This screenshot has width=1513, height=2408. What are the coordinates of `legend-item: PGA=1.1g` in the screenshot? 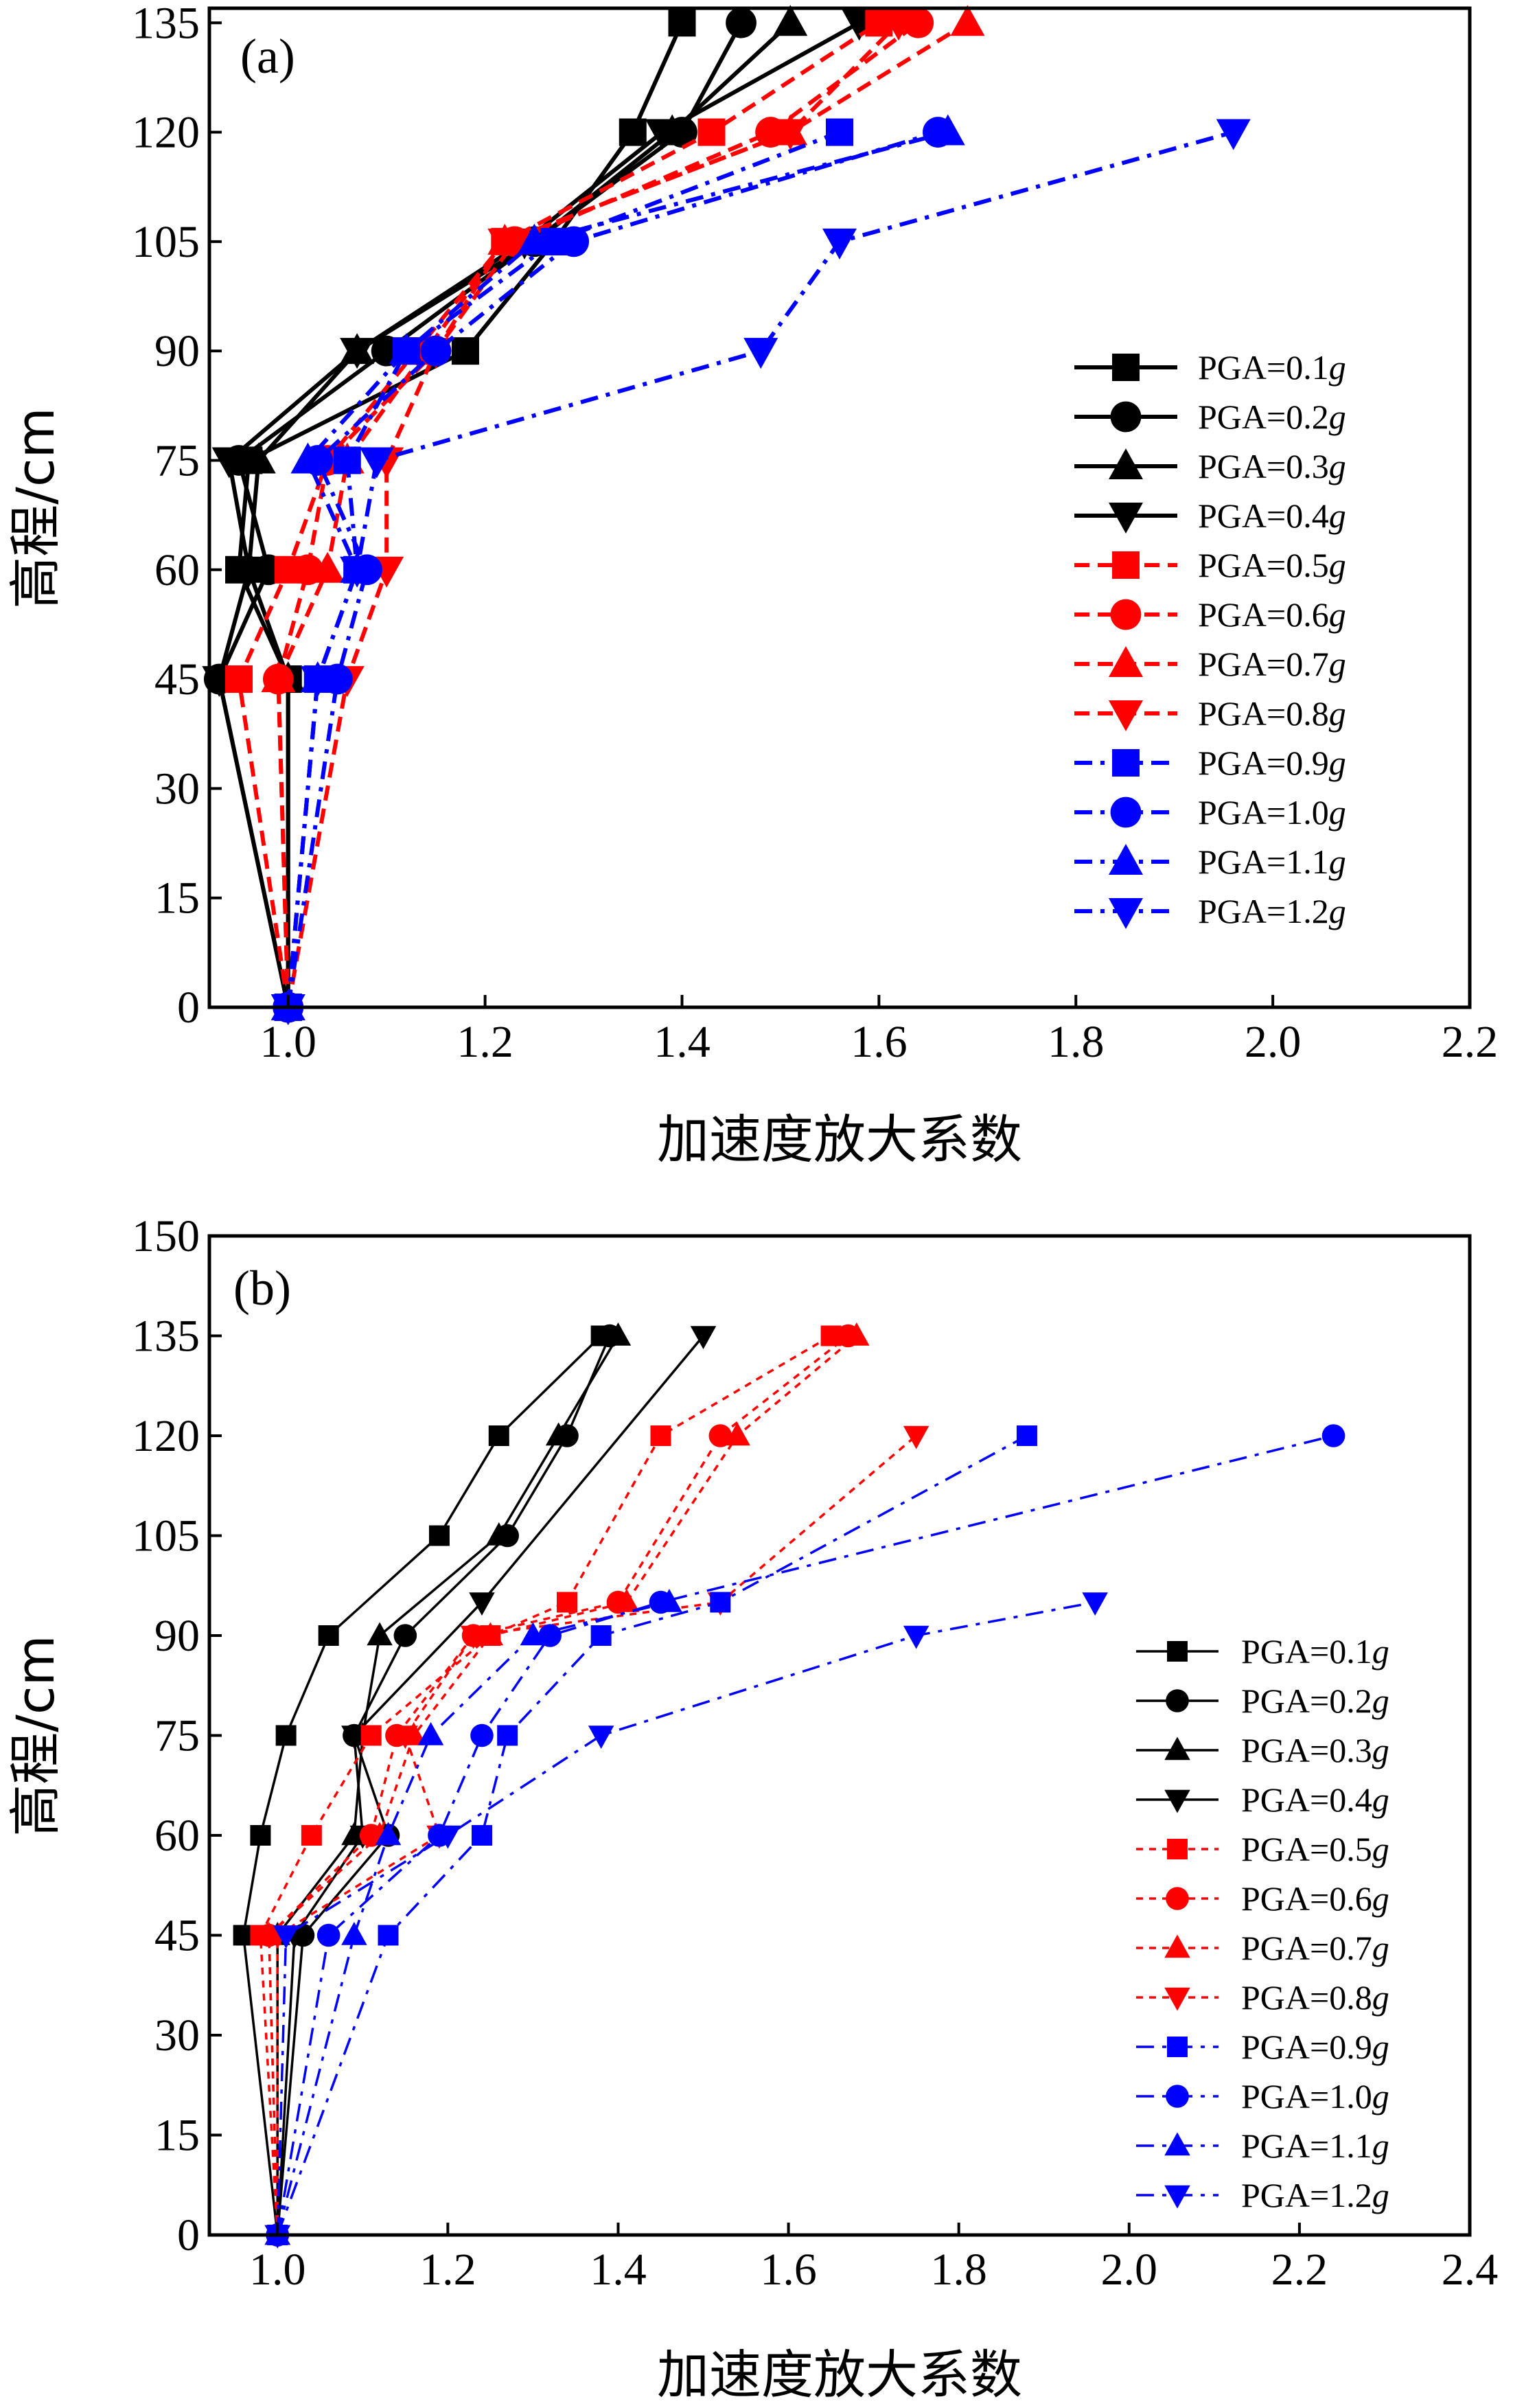 It's located at (1262, 2145).